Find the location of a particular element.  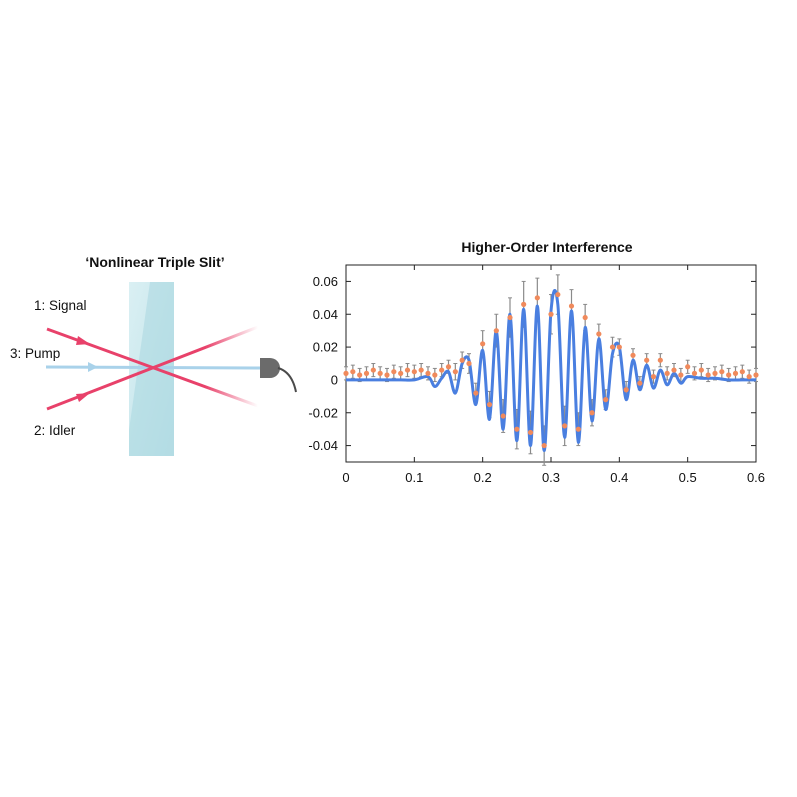

x-tick-label: 0.1 is located at coordinates (414, 477).